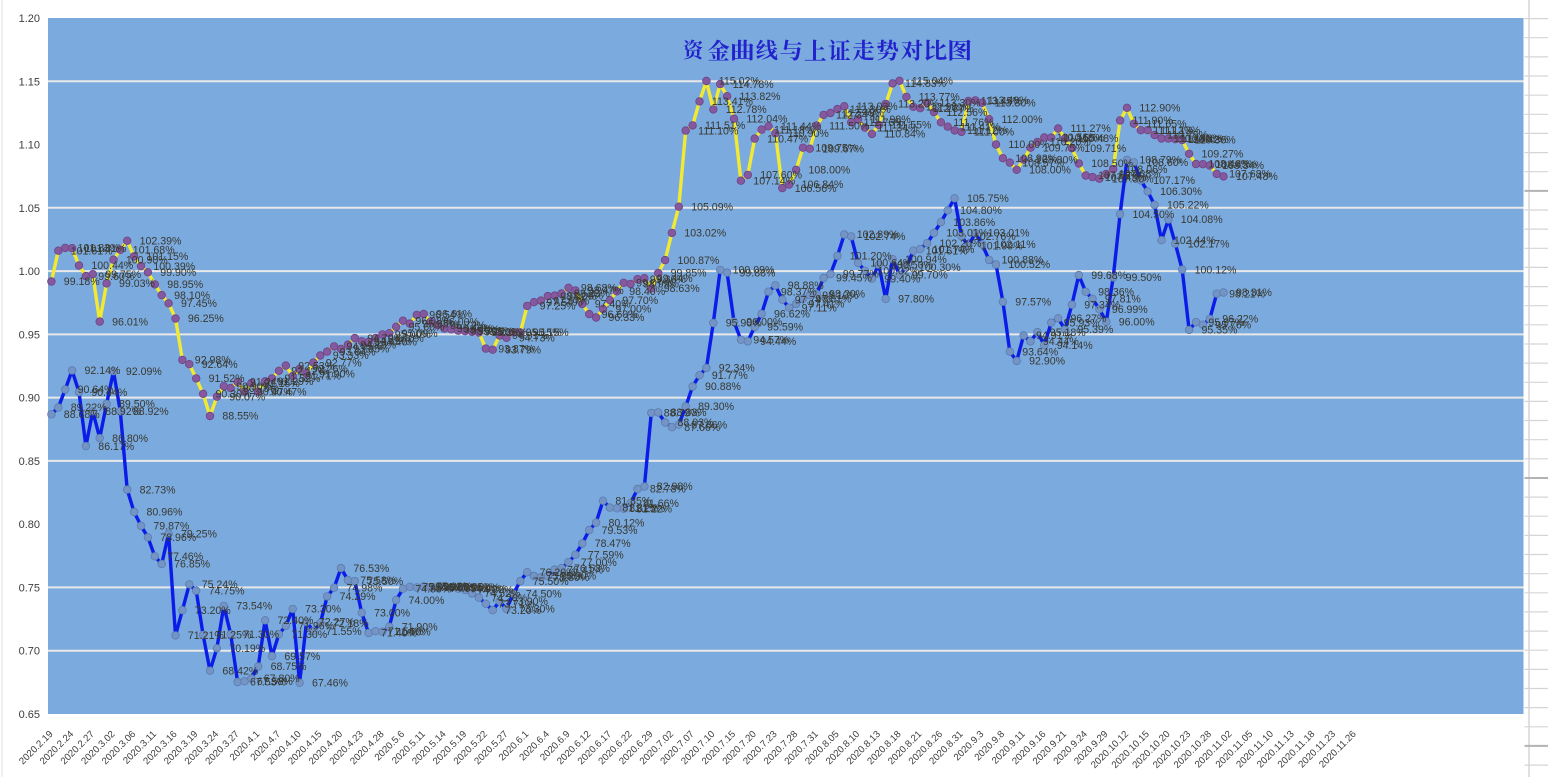  Describe the element at coordinates (633, 502) in the screenshot. I see `svg-text: 81.85%` at that location.